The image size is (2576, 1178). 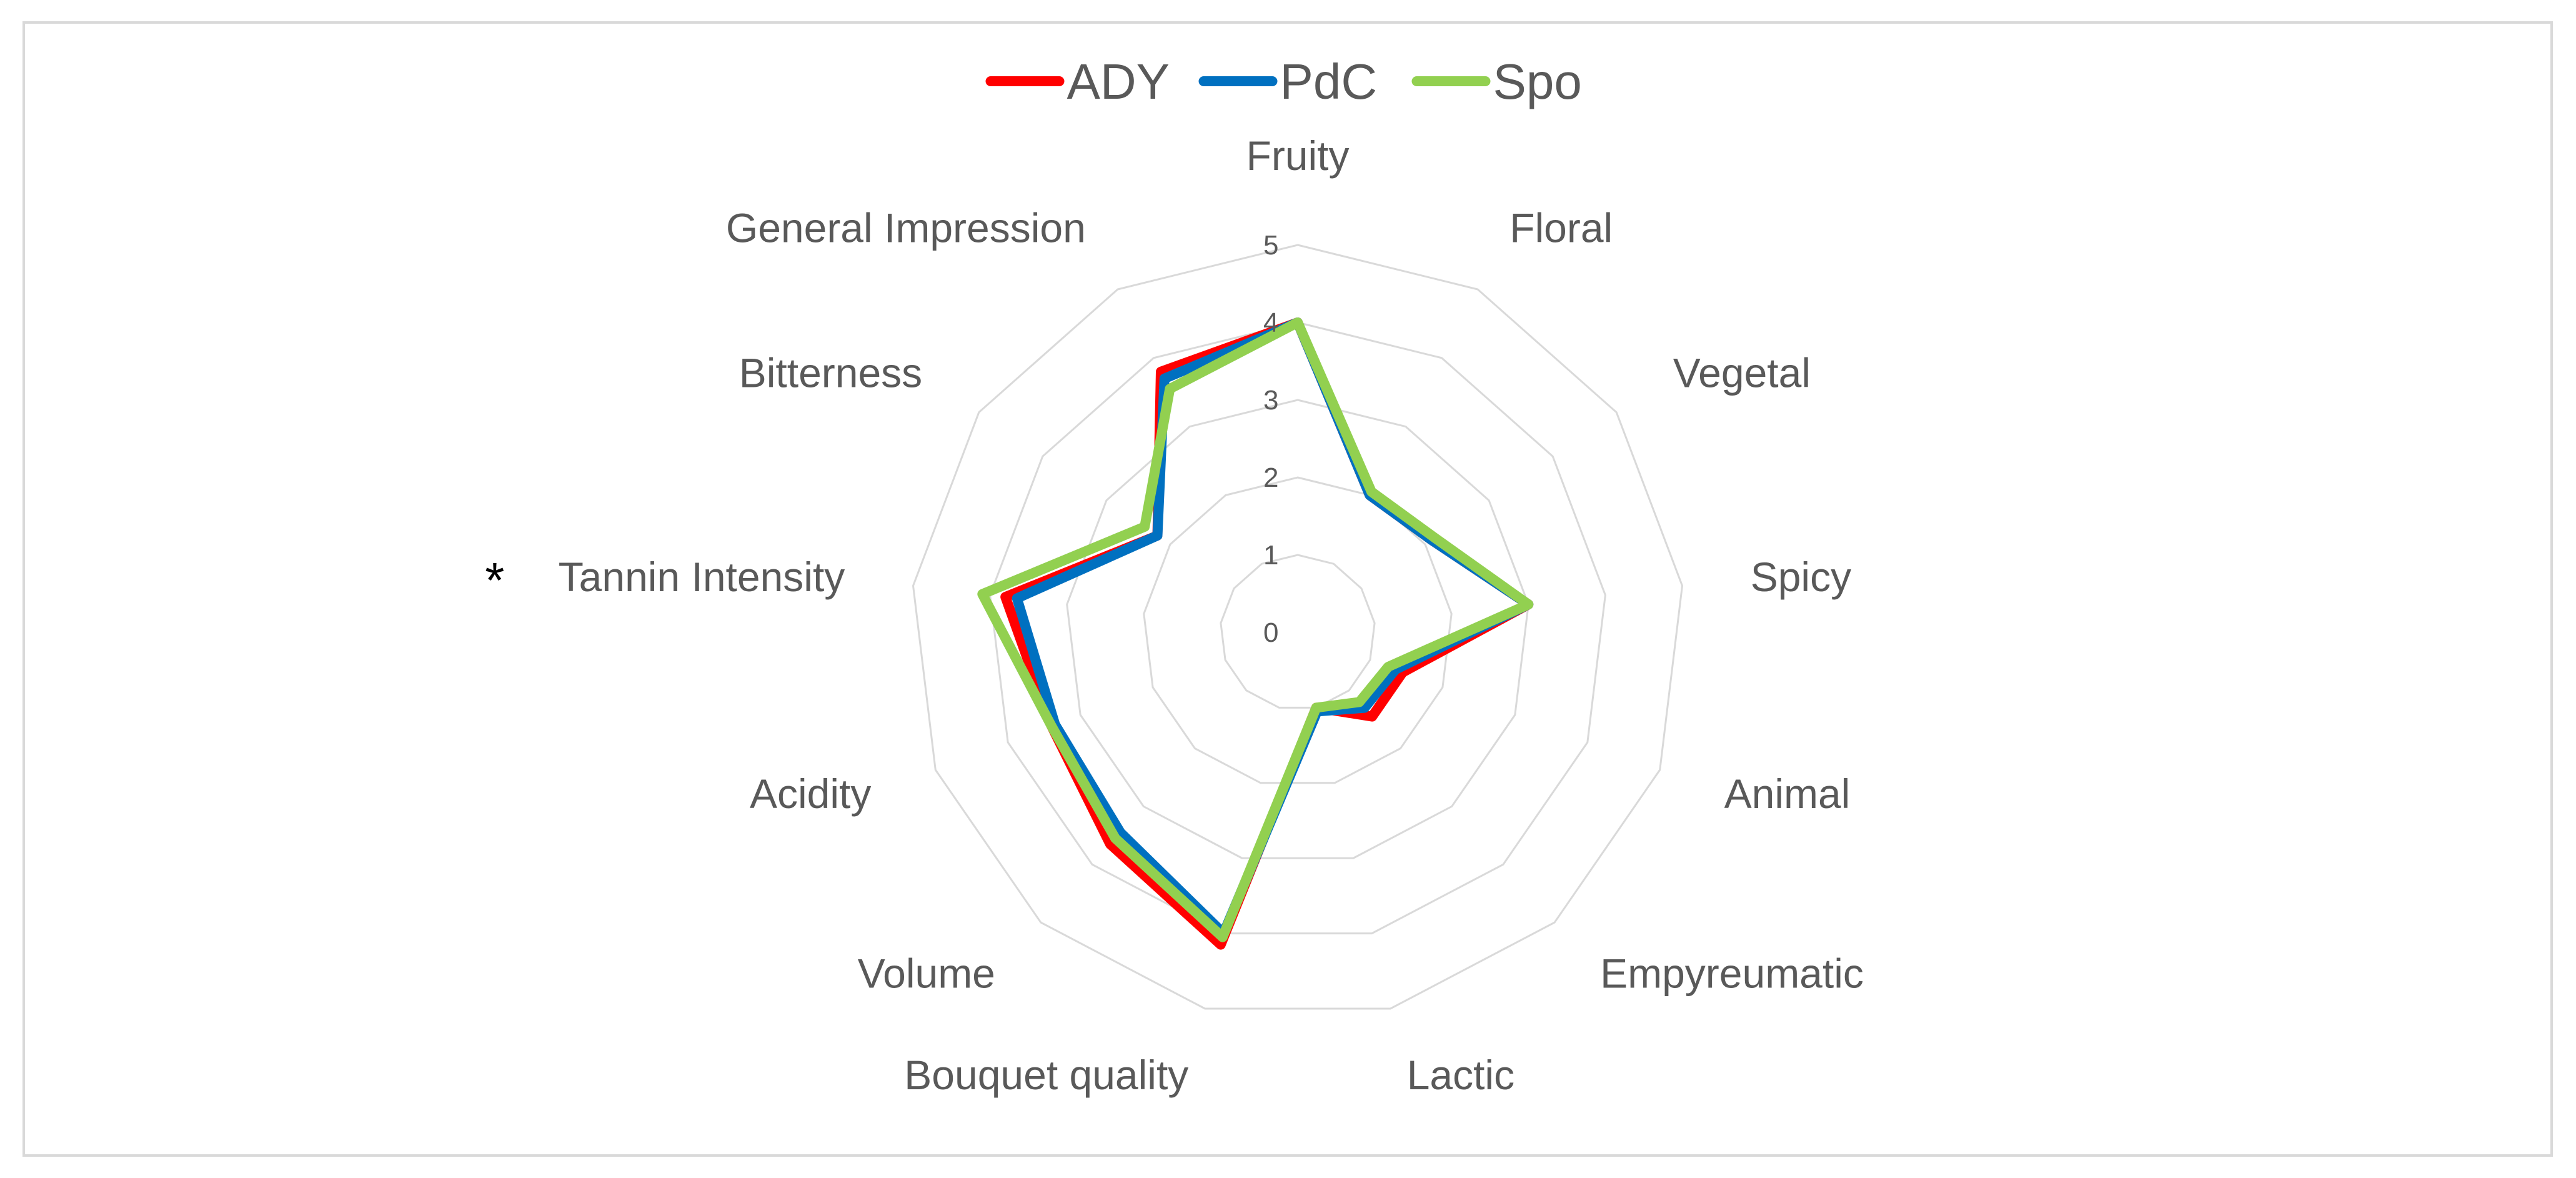 What do you see at coordinates (1732, 973) in the screenshot?
I see `axis-label-empyreumatic: Empyreumatic` at bounding box center [1732, 973].